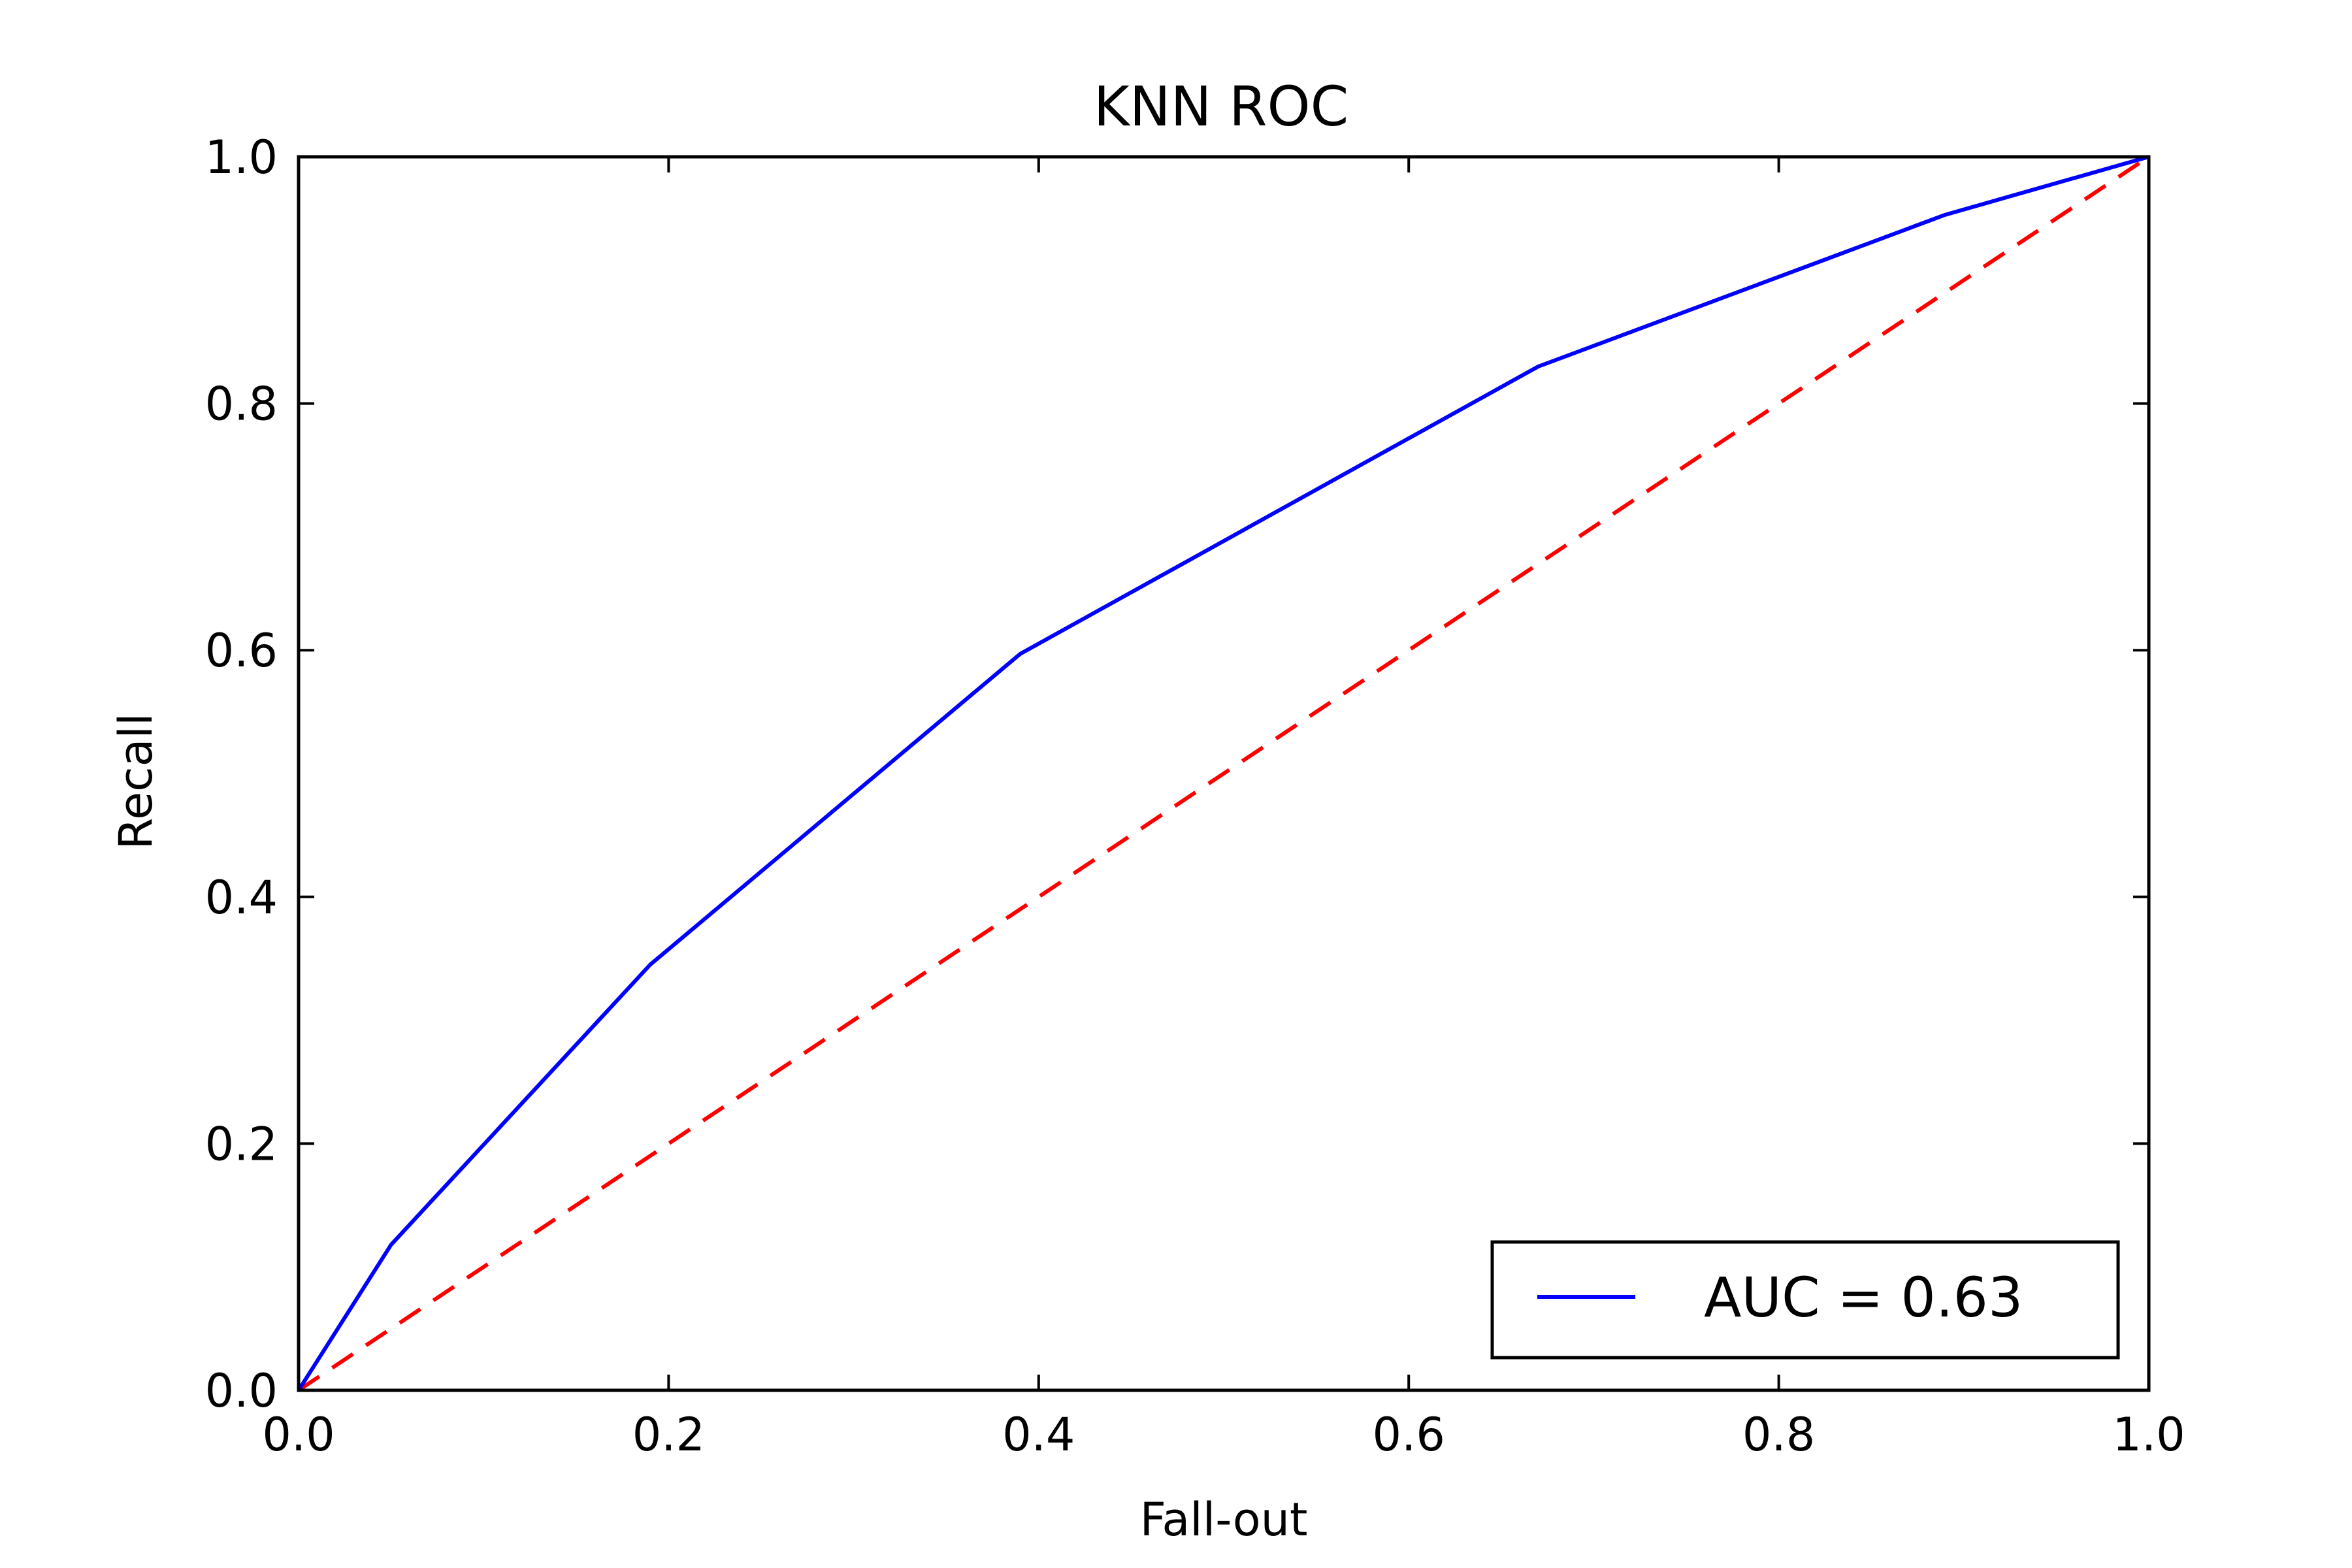 This screenshot has width=2352, height=1568. What do you see at coordinates (241, 1391) in the screenshot?
I see `y-tick-label: 0.0` at bounding box center [241, 1391].